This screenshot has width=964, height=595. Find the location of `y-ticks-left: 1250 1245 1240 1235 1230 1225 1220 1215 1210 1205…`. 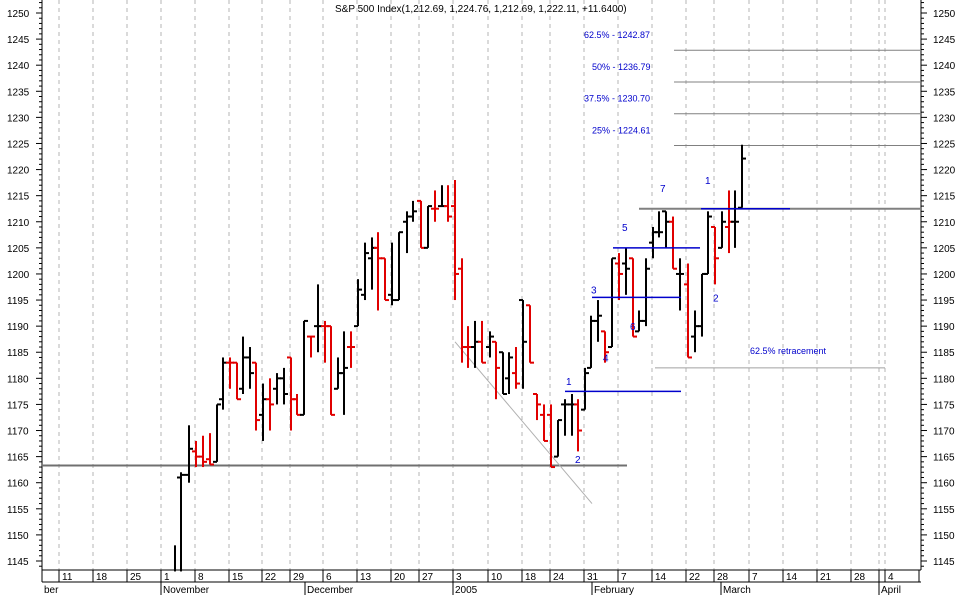

y-ticks-left: 1250 1245 1240 1235 1230 1225 1220 1215 1210 1205… is located at coordinates (24, 285).